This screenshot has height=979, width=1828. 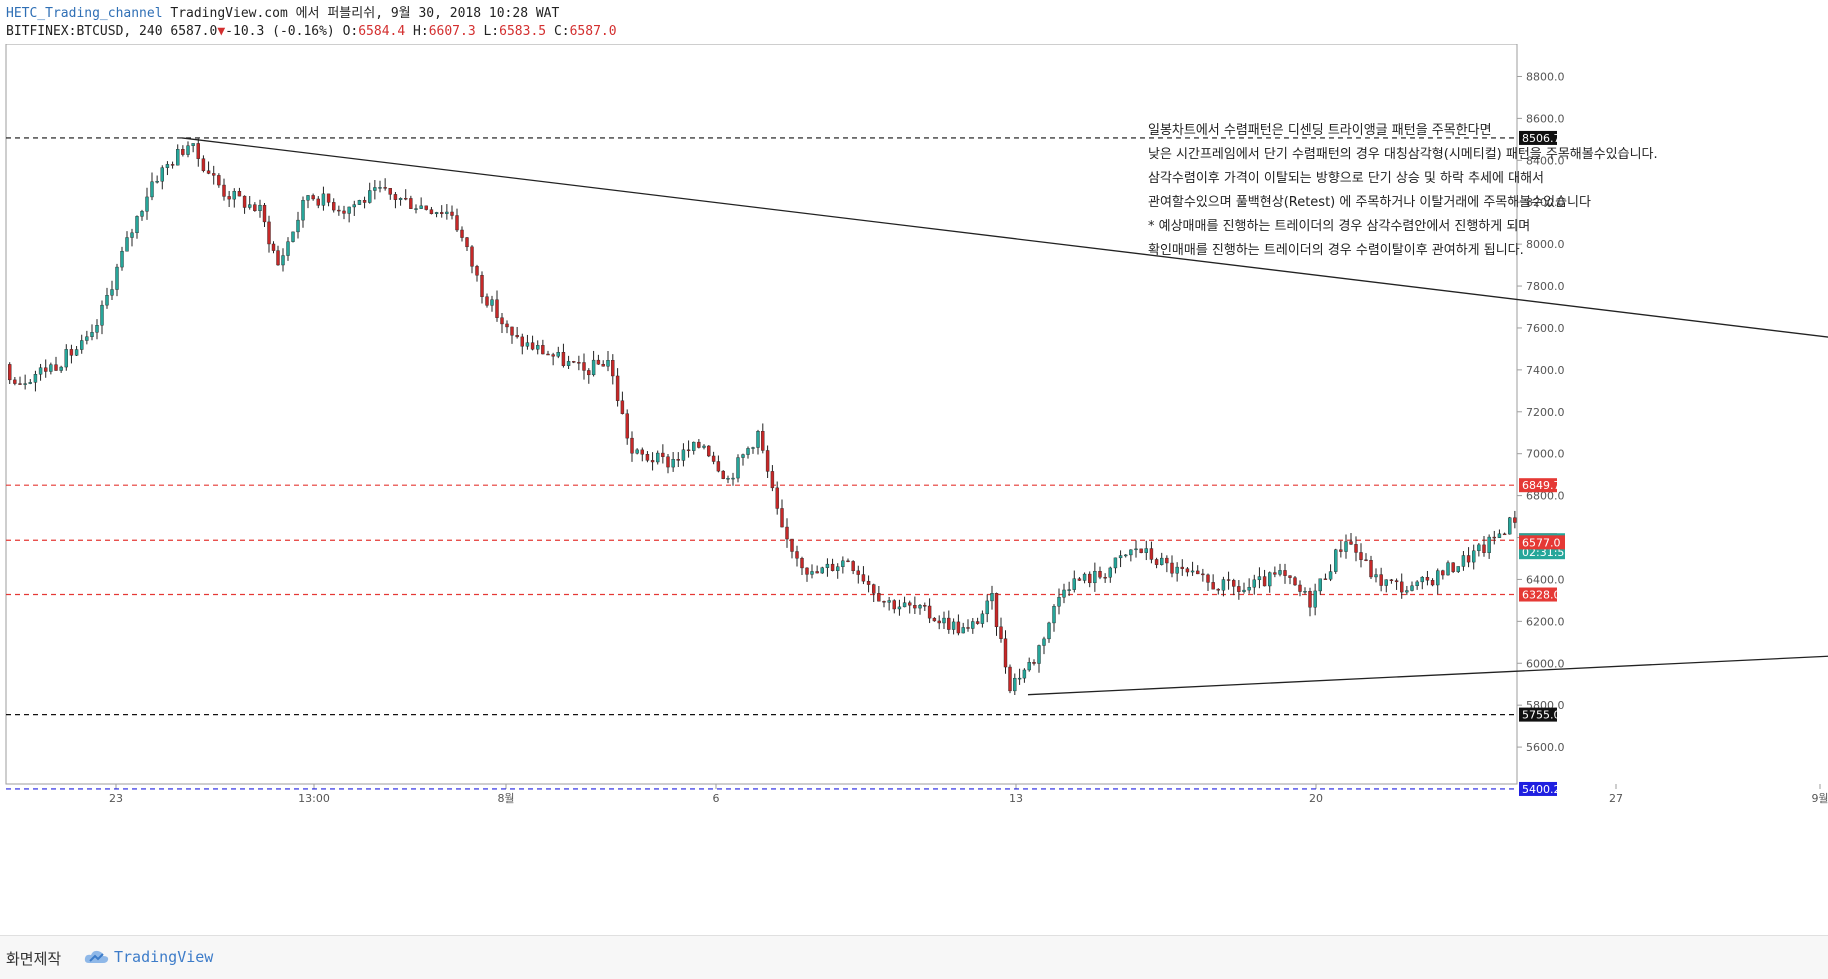 I want to click on channel-name: HETC_Trading_channel, so click(x=84, y=13).